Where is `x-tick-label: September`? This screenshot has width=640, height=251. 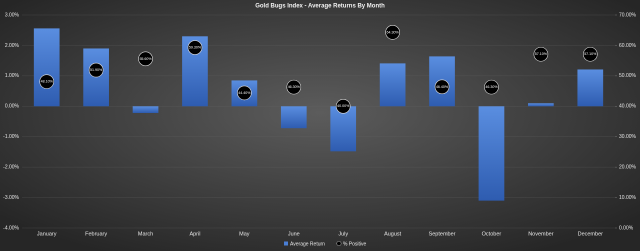 x-tick-label: September is located at coordinates (442, 234).